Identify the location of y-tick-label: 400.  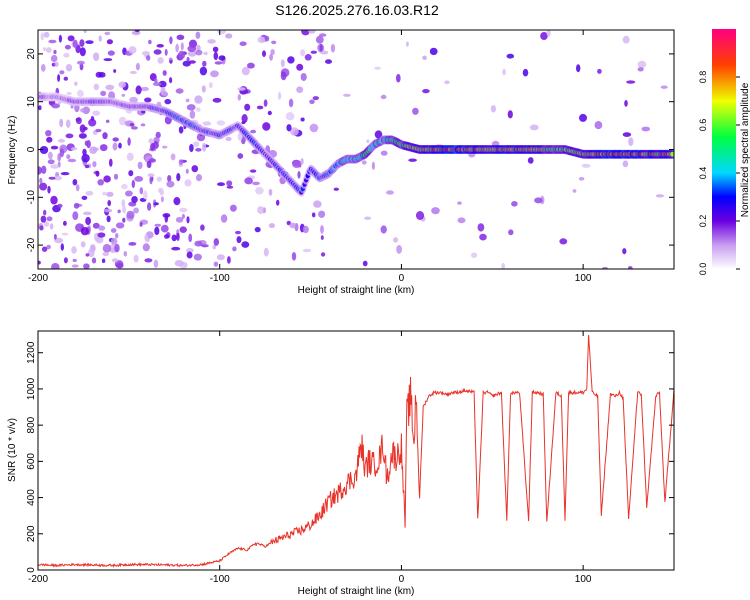
(31, 497).